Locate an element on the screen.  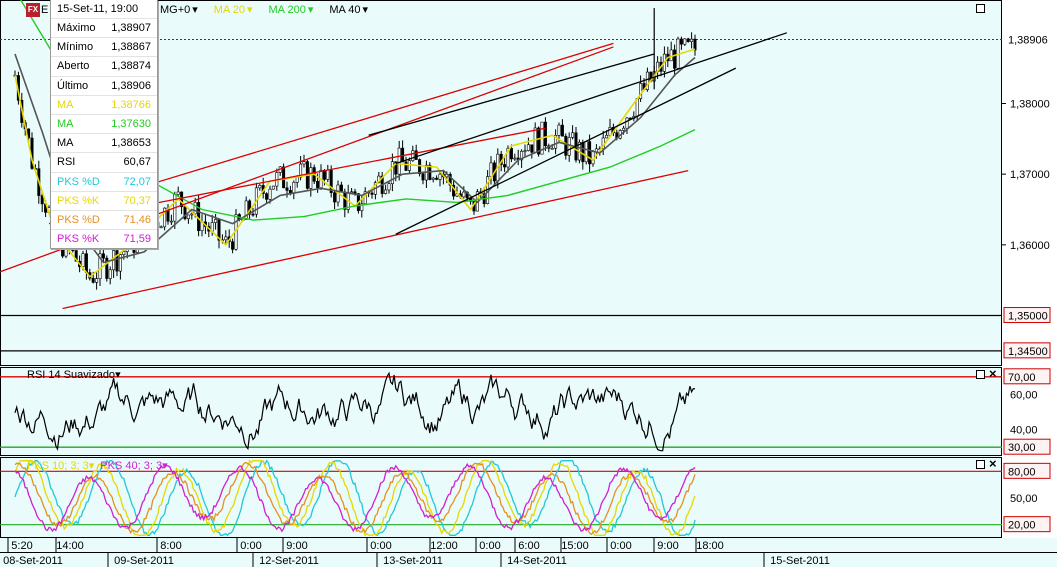
info-row: Máximo 1,38907 is located at coordinates (104, 29).